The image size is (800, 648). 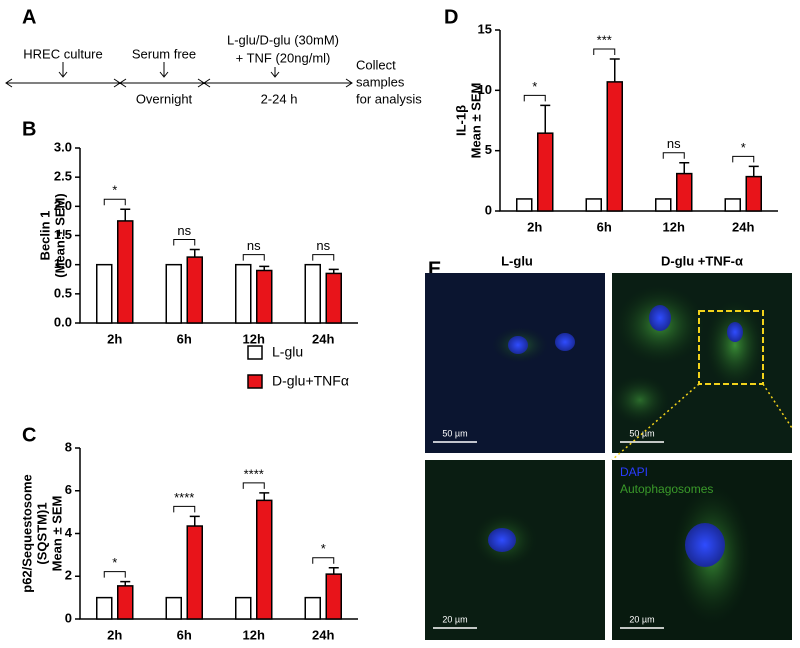 What do you see at coordinates (376, 64) in the screenshot?
I see `timeline-text: Collect` at bounding box center [376, 64].